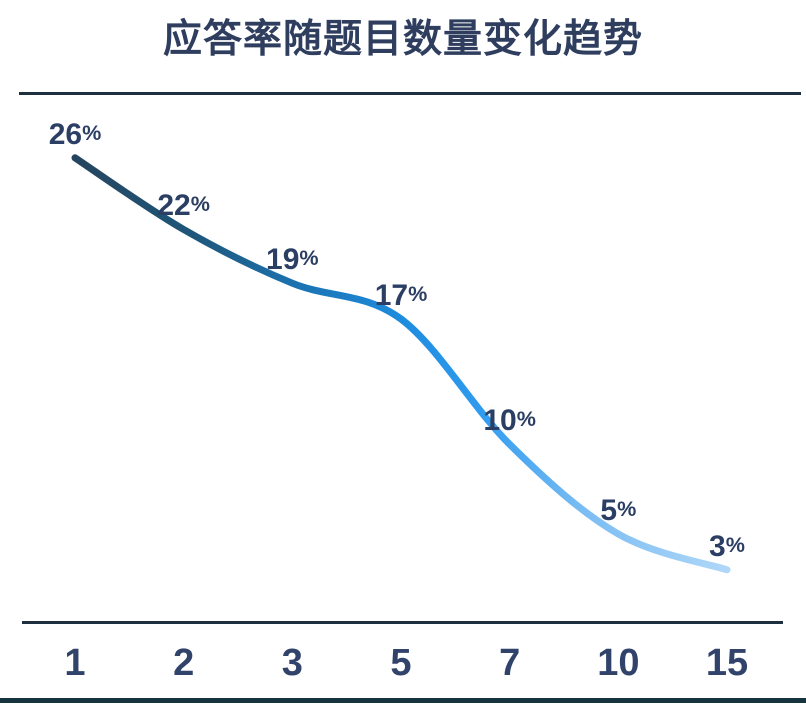  I want to click on x-tick-label: 3, so click(292, 663).